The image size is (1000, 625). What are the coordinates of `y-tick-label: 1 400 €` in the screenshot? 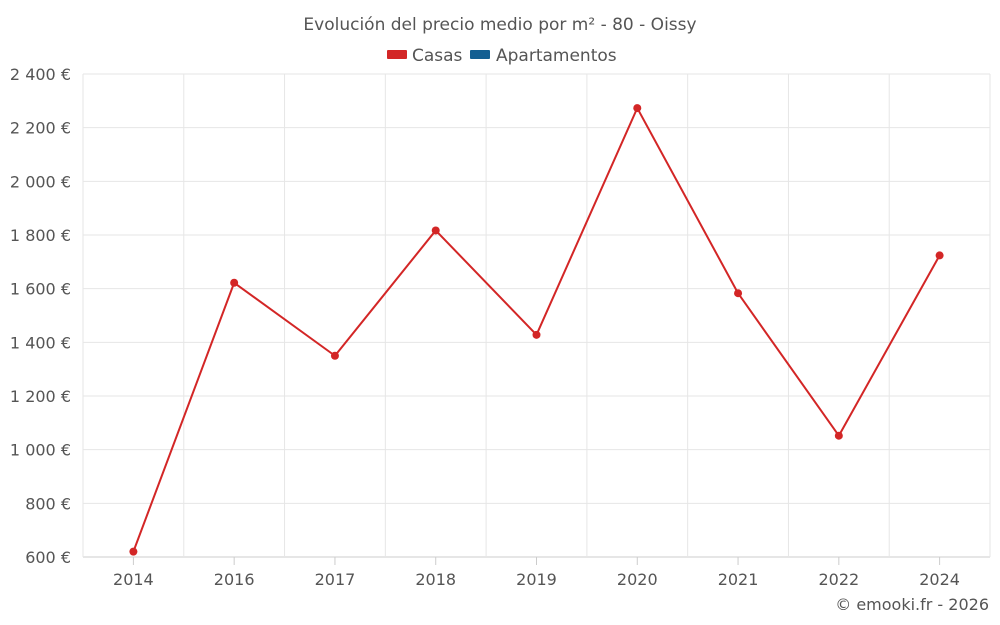 It's located at (40, 342).